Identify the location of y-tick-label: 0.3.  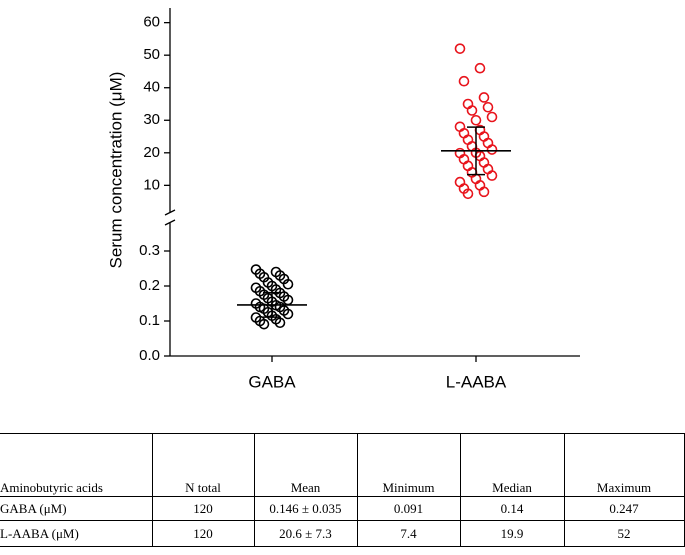
(149, 250).